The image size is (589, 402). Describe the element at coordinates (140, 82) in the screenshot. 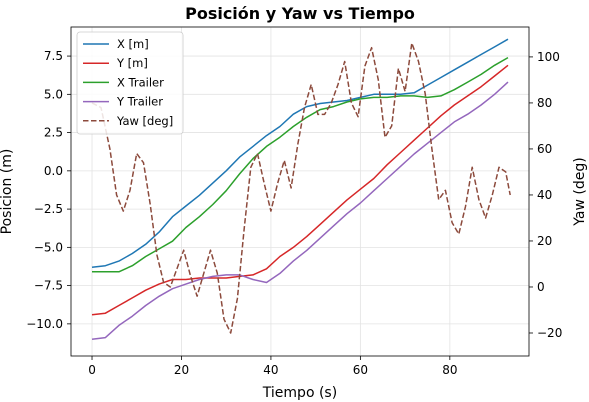

I see `legend-label: X Trailer` at that location.